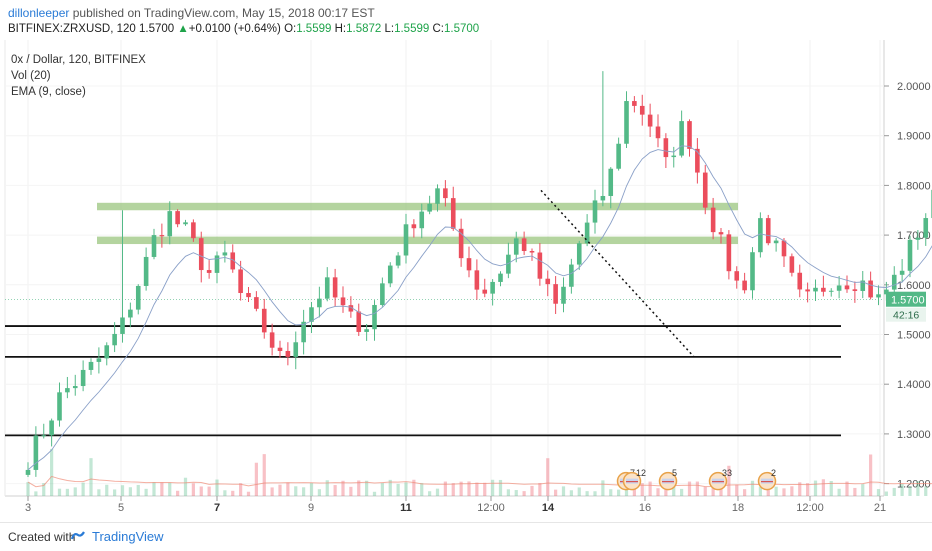 This screenshot has height=551, width=932. I want to click on y-tick-label: 1.9000, so click(914, 137).